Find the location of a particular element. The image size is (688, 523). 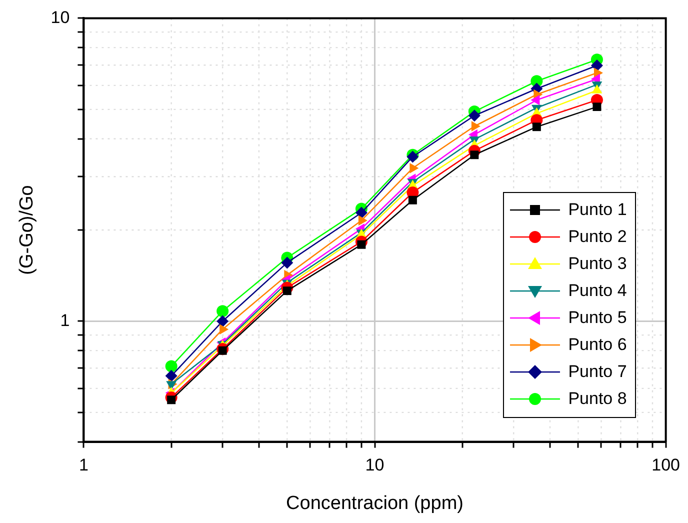

legend-label: Punto 4 is located at coordinates (597, 291).